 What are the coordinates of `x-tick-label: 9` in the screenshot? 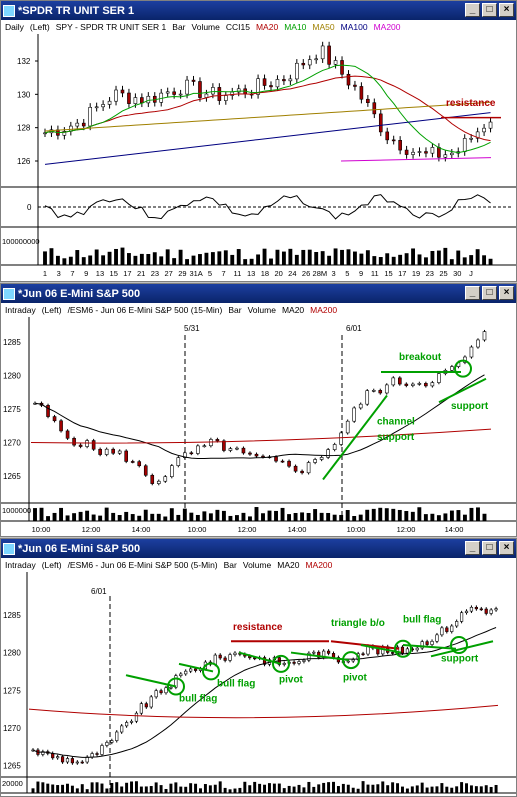 It's located at (361, 273).